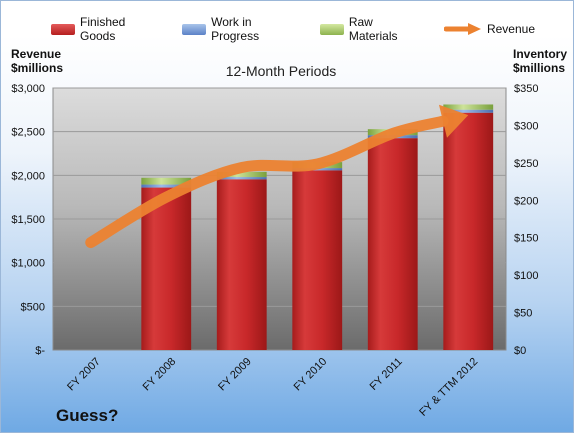  I want to click on legend-item-work-in-progress: Work in Progress, so click(236, 29).